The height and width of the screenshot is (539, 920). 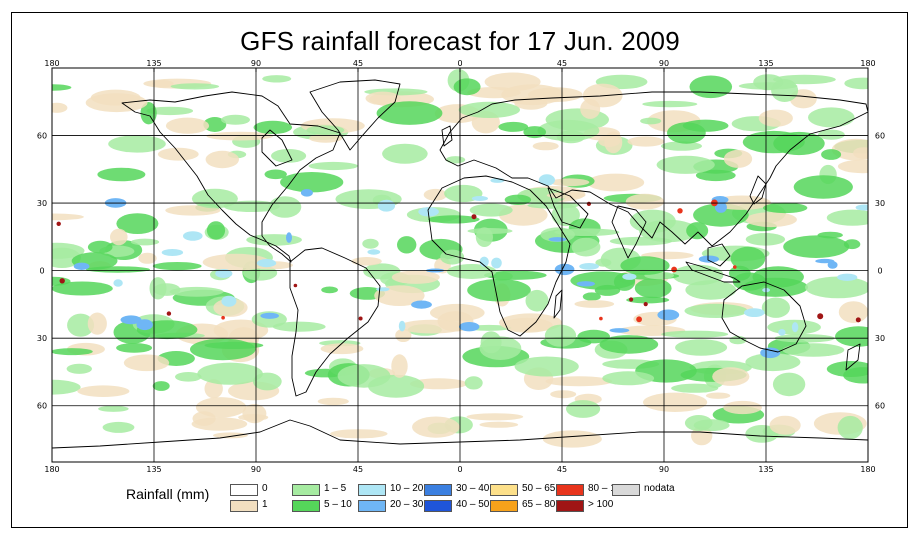 What do you see at coordinates (659, 488) in the screenshot?
I see `legend-label: nodata` at bounding box center [659, 488].